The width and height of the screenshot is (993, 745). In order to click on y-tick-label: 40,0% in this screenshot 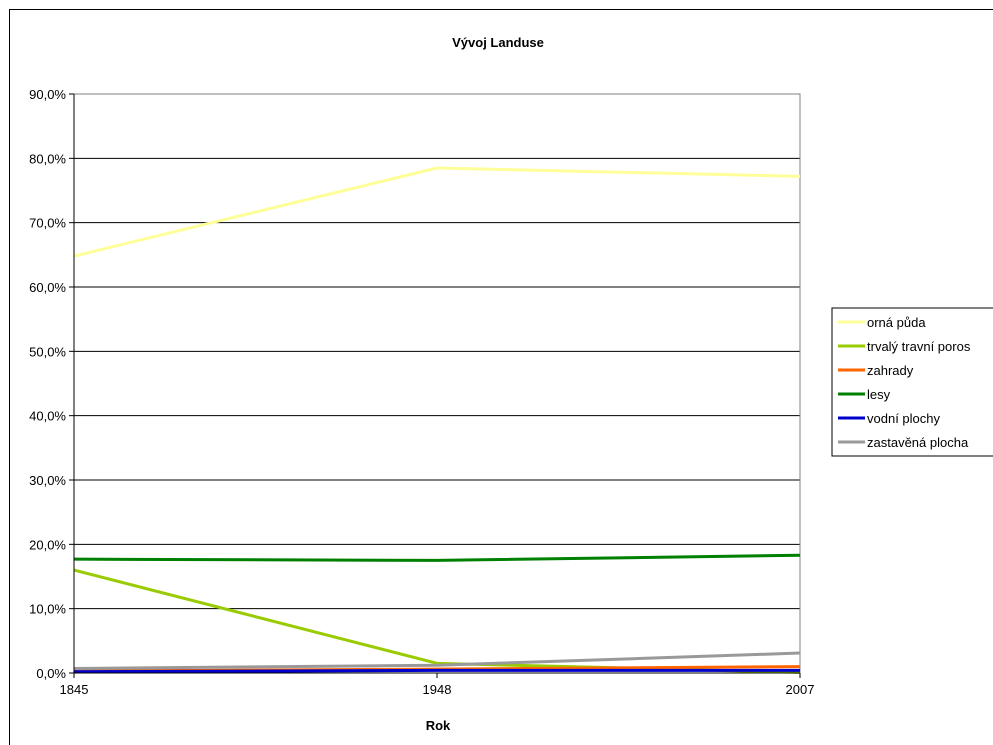, I will do `click(47, 416)`.